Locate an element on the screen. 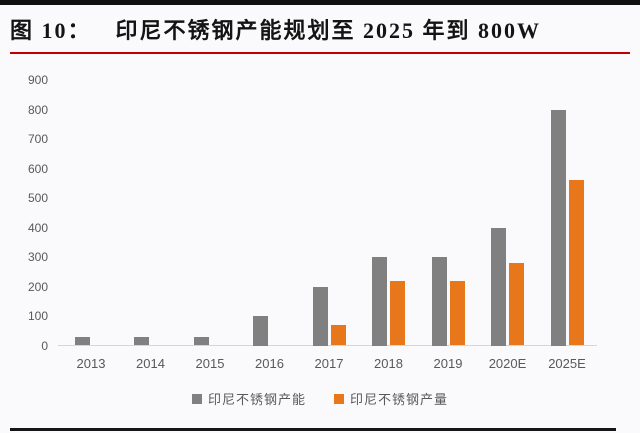  x-axis-tick-label: 2020E is located at coordinates (507, 363).